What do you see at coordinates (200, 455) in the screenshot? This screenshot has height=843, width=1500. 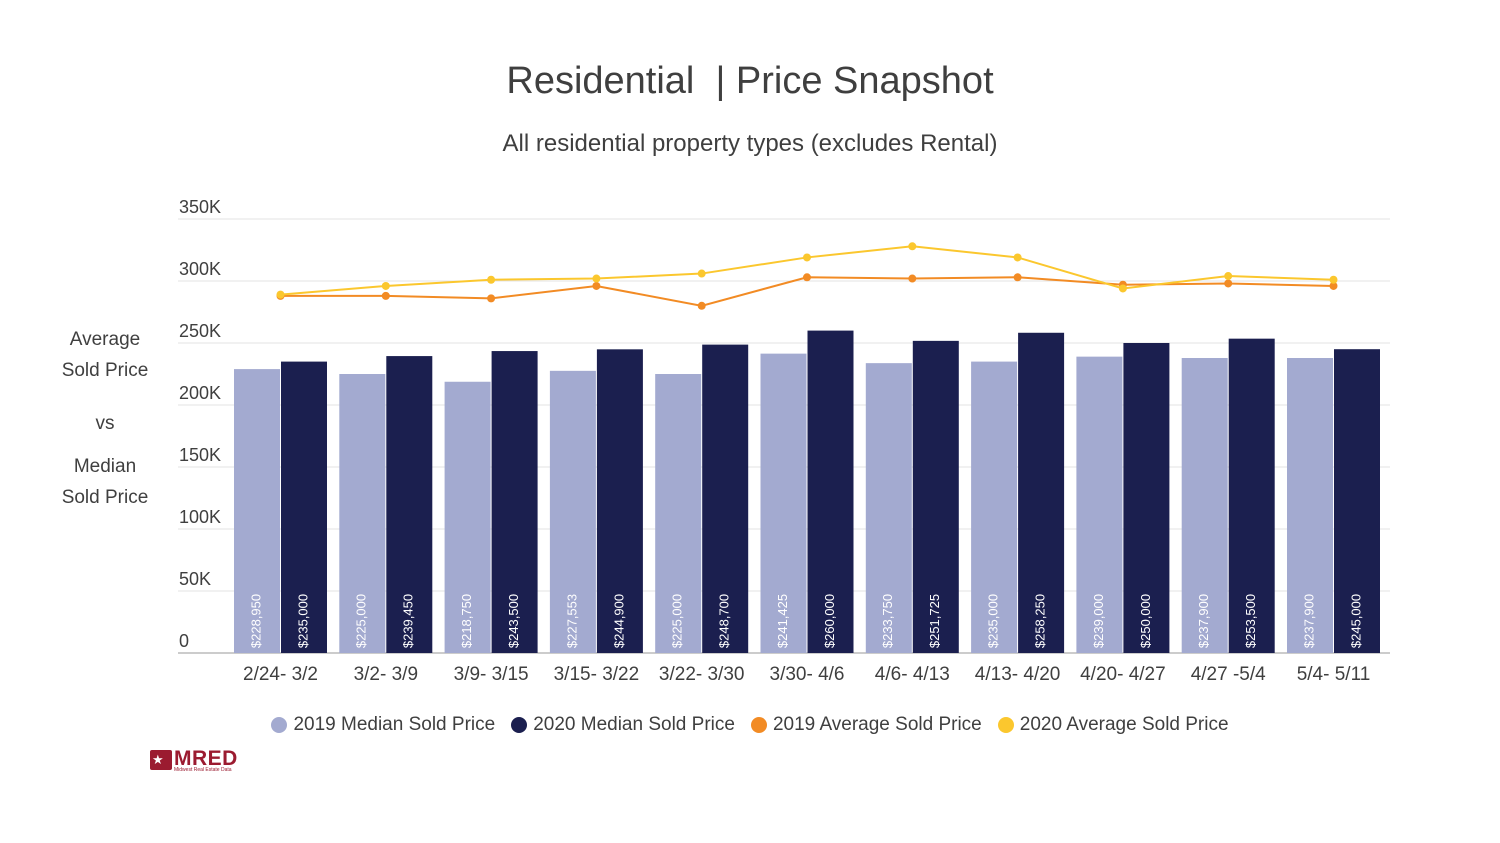 I see `y-tick-label: 150K` at bounding box center [200, 455].